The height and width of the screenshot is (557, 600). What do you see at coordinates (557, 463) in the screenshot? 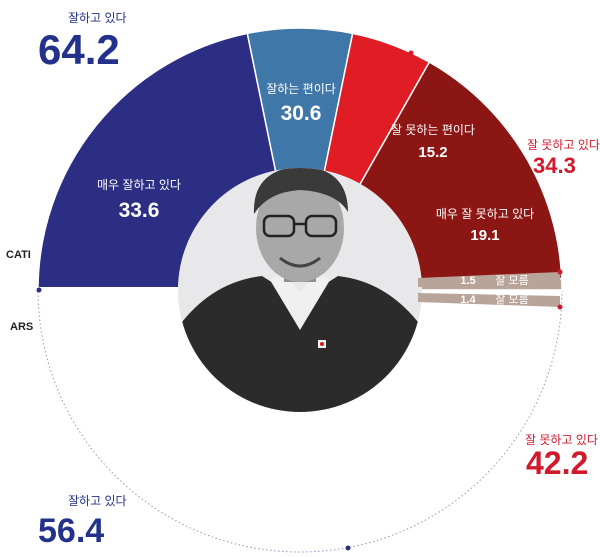
I see `bottom-bad-total-value: 42.2` at bounding box center [557, 463].